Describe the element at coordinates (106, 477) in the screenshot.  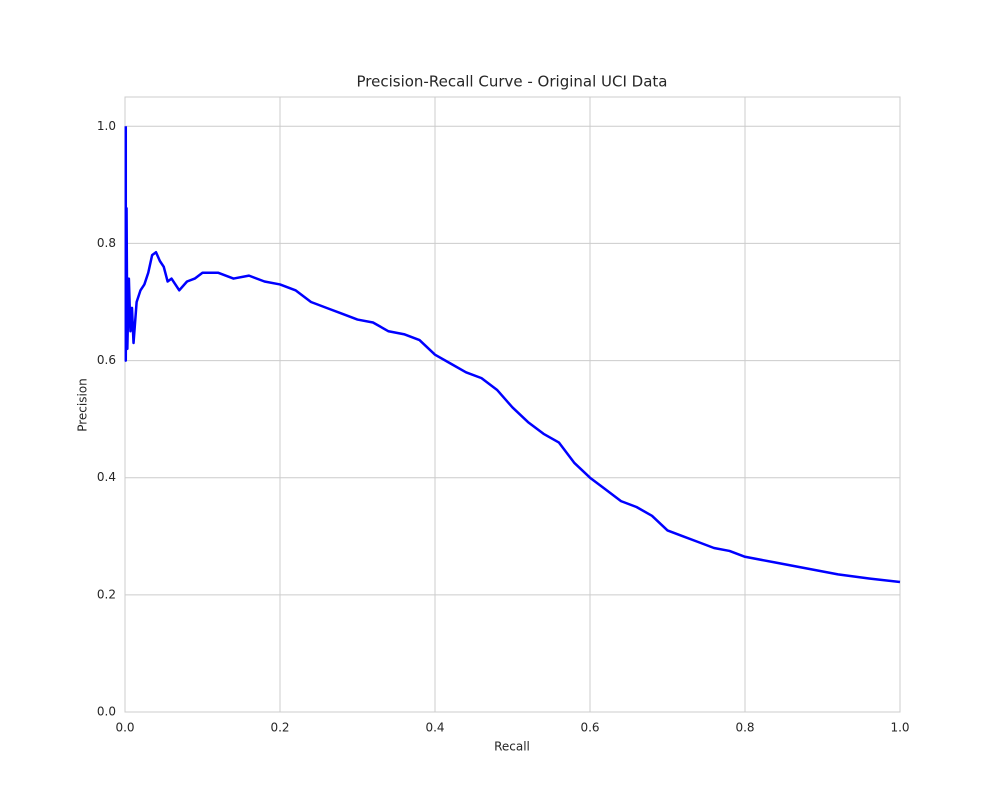
I see `y-tick-label: 0.4` at that location.